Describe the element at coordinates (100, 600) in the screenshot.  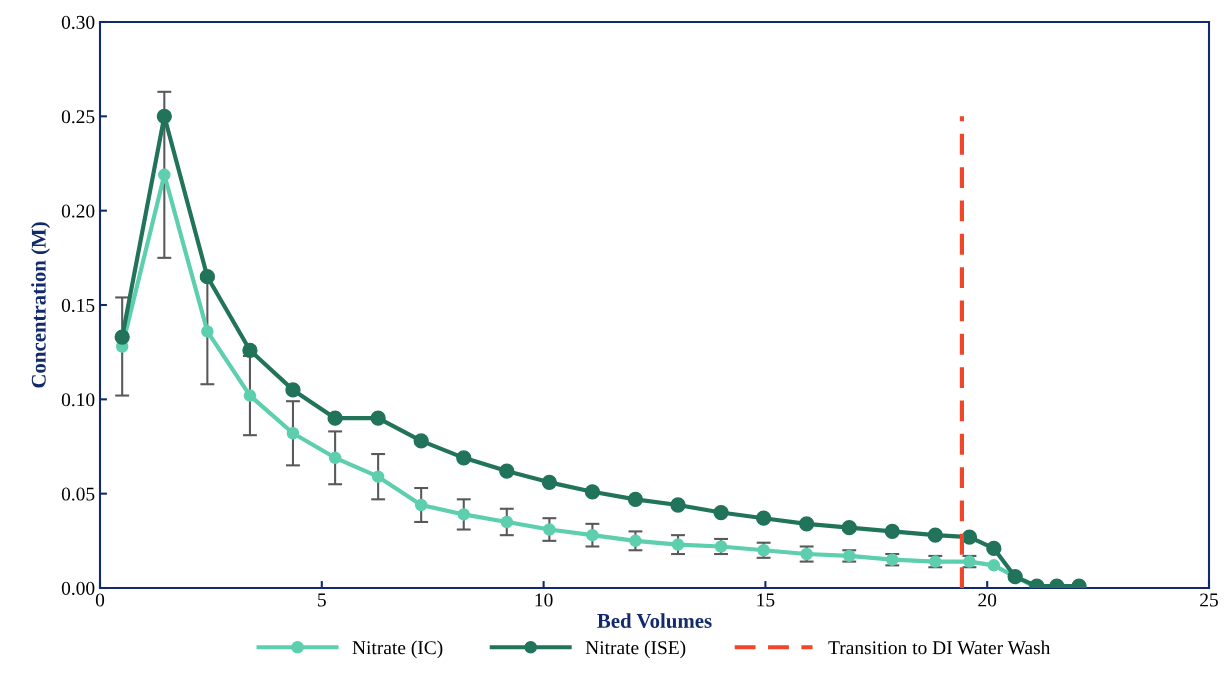
I see `x-tick-label: 0` at that location.